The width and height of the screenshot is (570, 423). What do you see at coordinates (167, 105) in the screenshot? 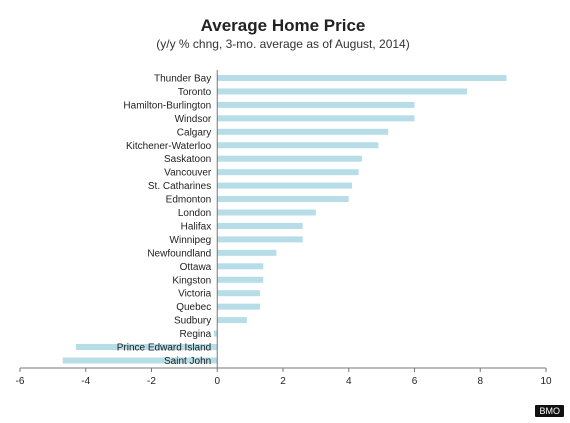
I see `category-label: Hamilton-Burlington` at bounding box center [167, 105].